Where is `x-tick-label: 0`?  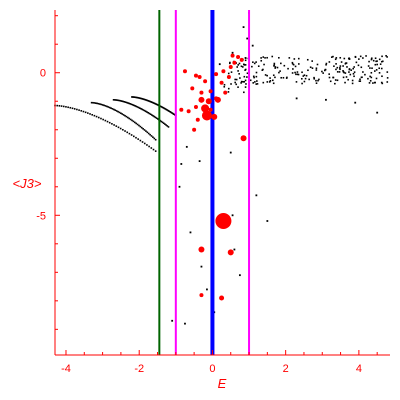 x-tick-label: 0 is located at coordinates (212, 369).